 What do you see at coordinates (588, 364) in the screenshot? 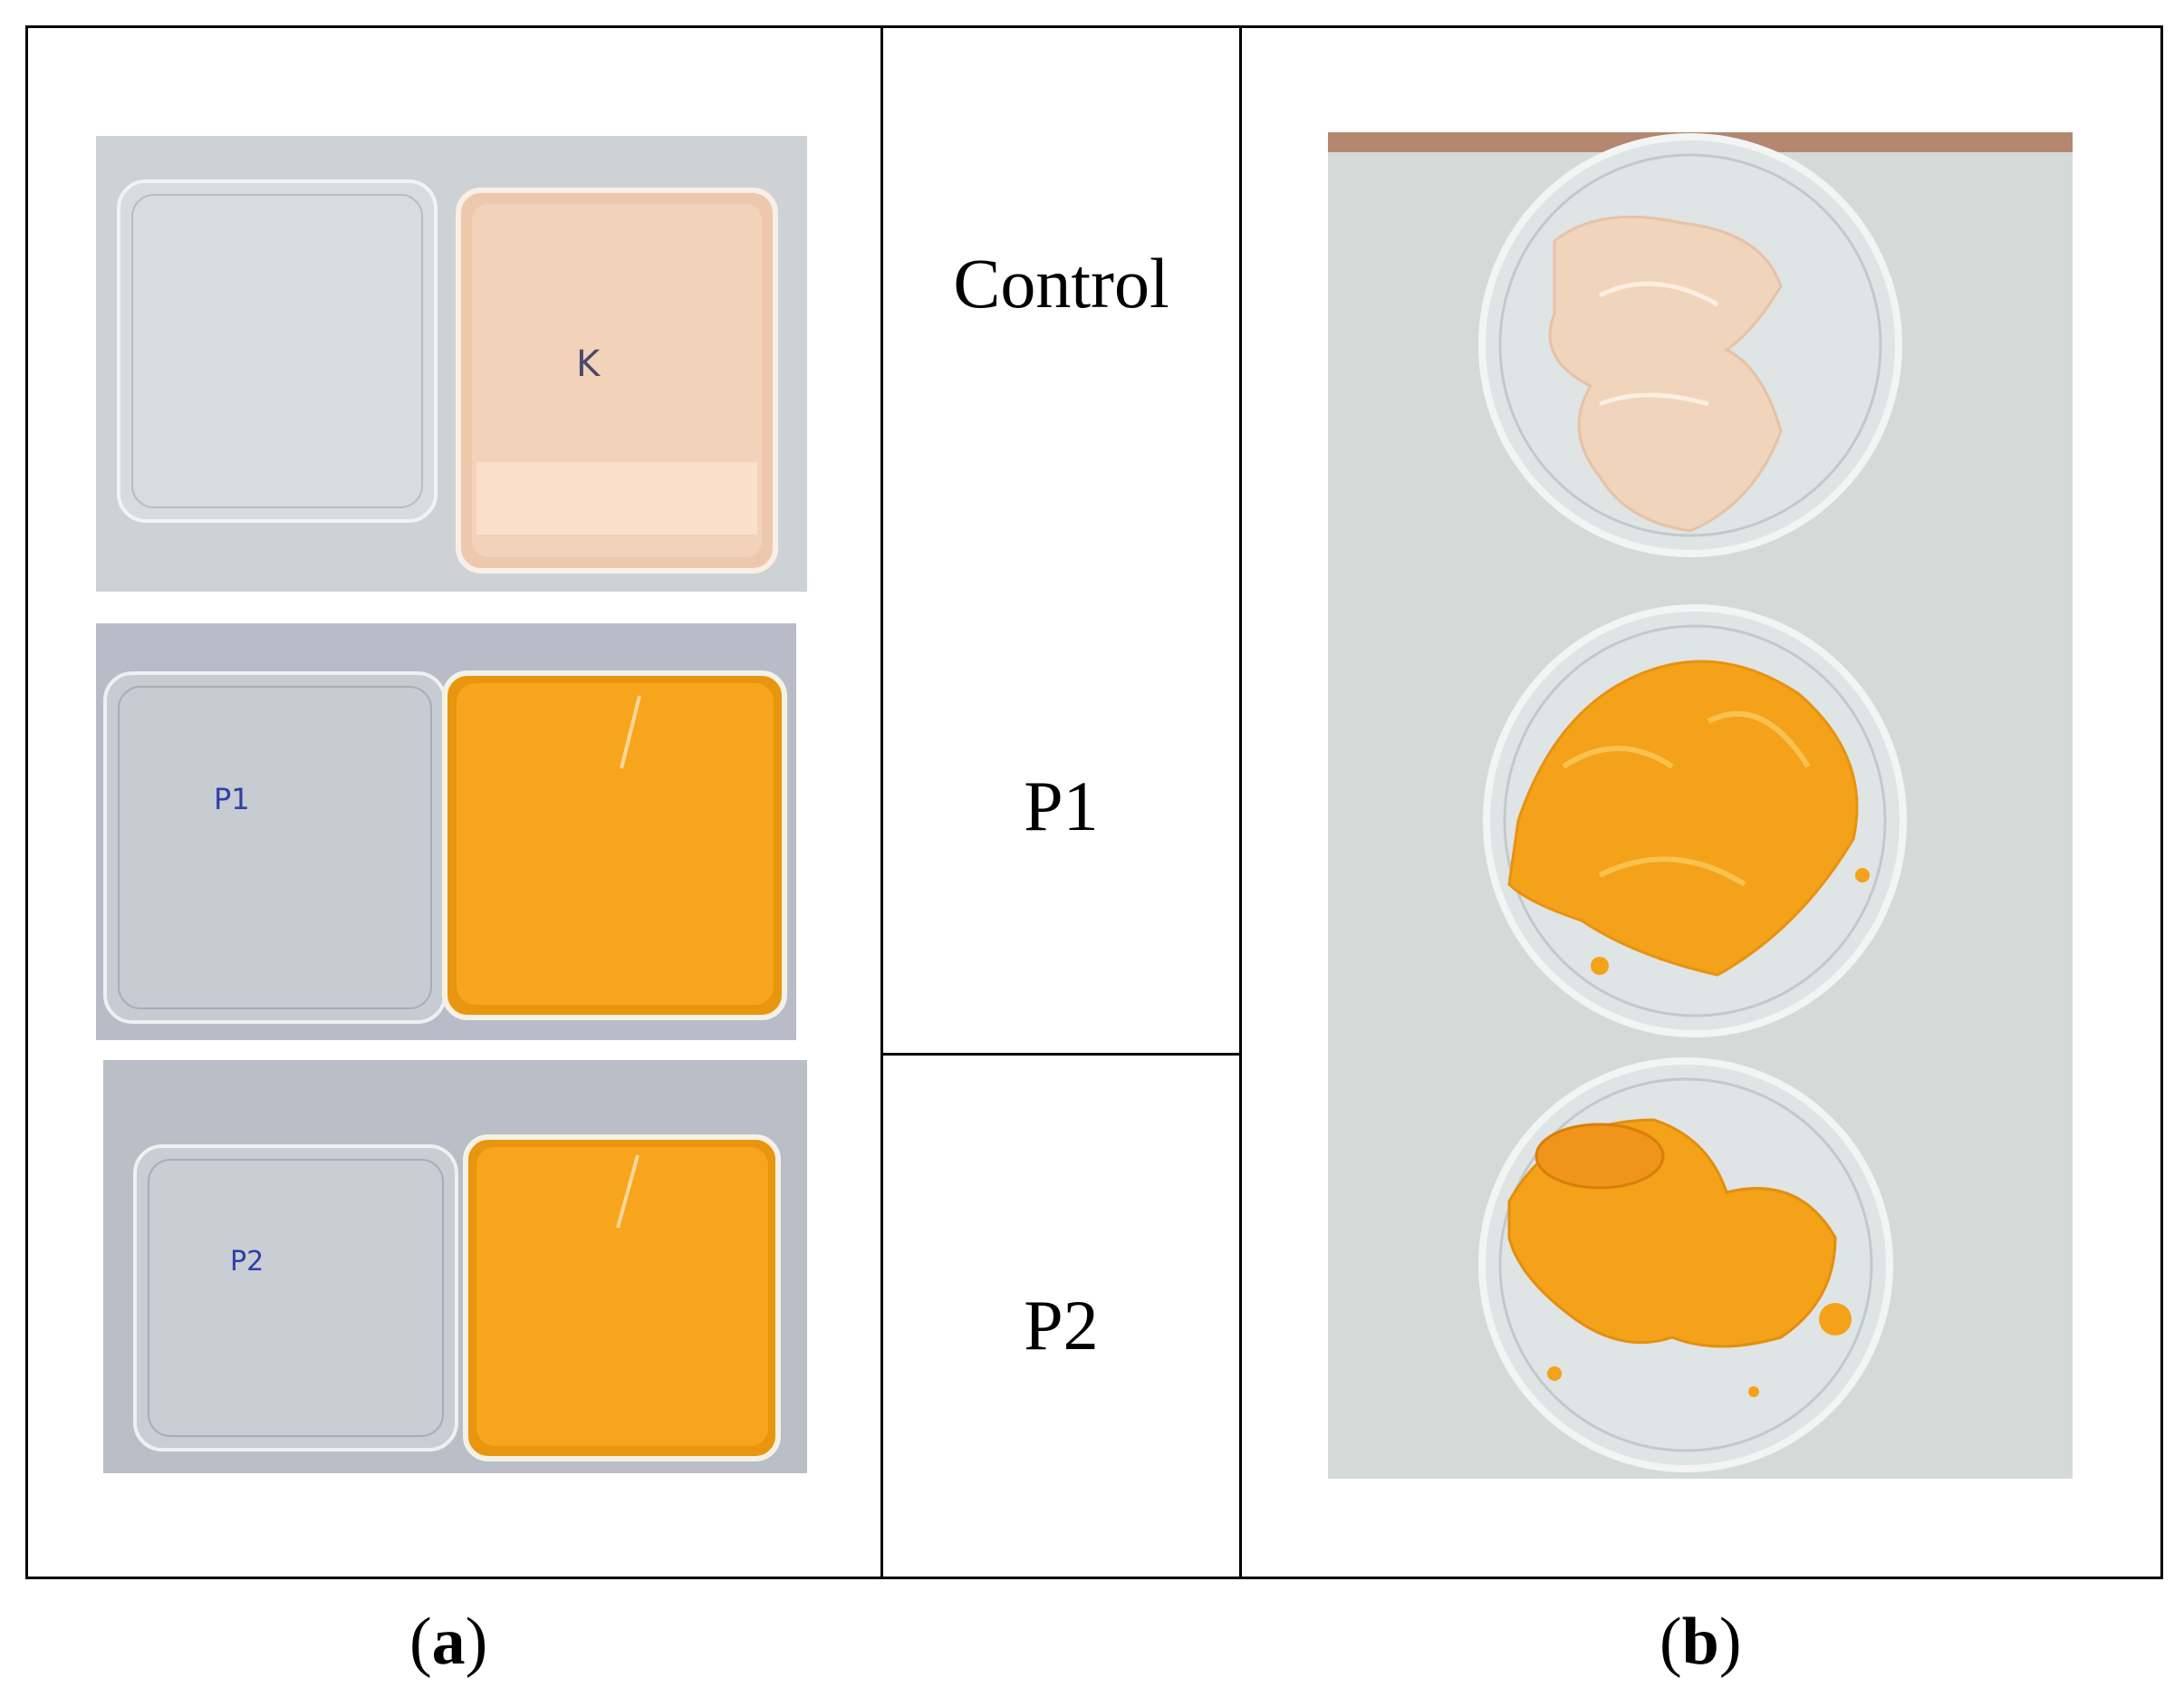
I see `plate-label-k: K` at bounding box center [588, 364].